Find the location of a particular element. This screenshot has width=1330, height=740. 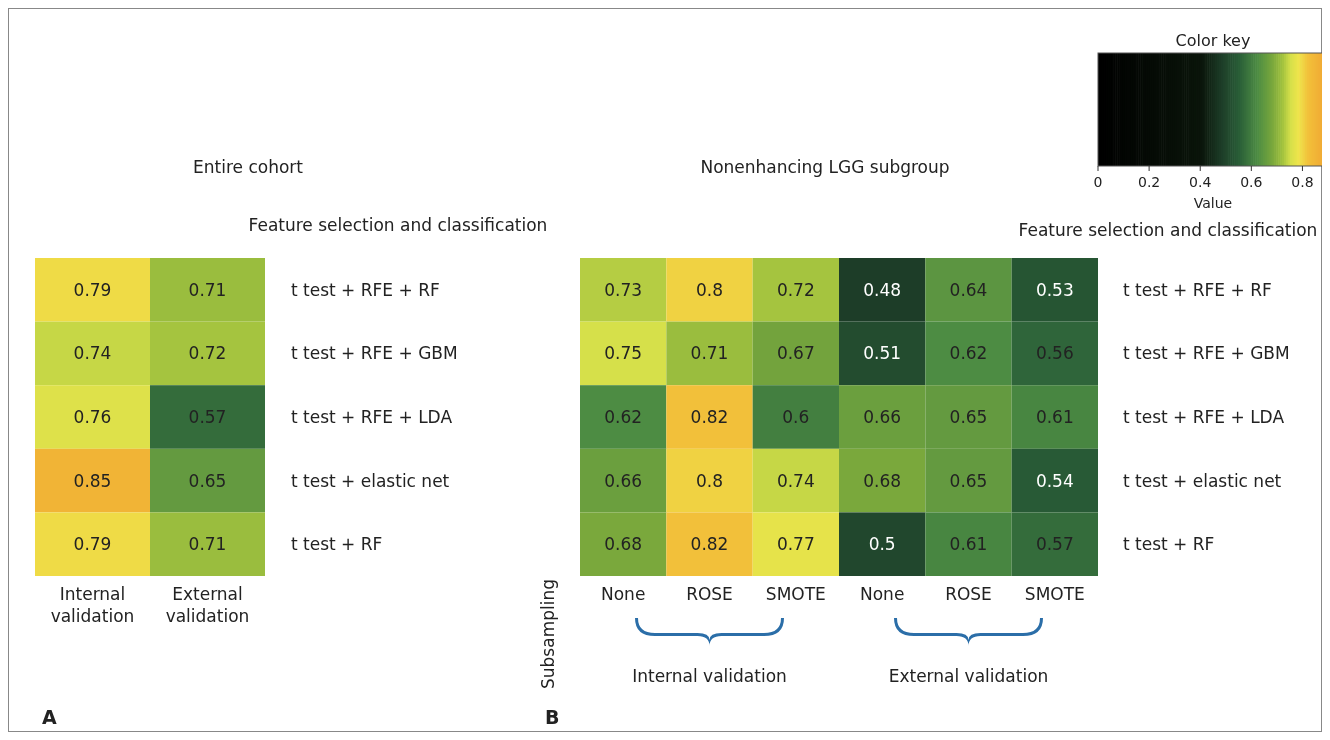

chart-title: Entire cohort is located at coordinates (248, 167).